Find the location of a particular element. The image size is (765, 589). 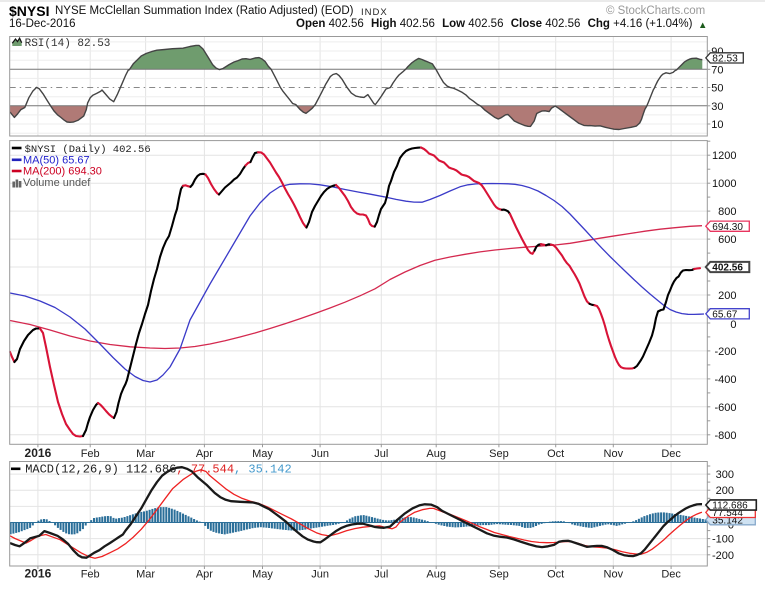

svg-text: 65.67 is located at coordinates (724, 315).